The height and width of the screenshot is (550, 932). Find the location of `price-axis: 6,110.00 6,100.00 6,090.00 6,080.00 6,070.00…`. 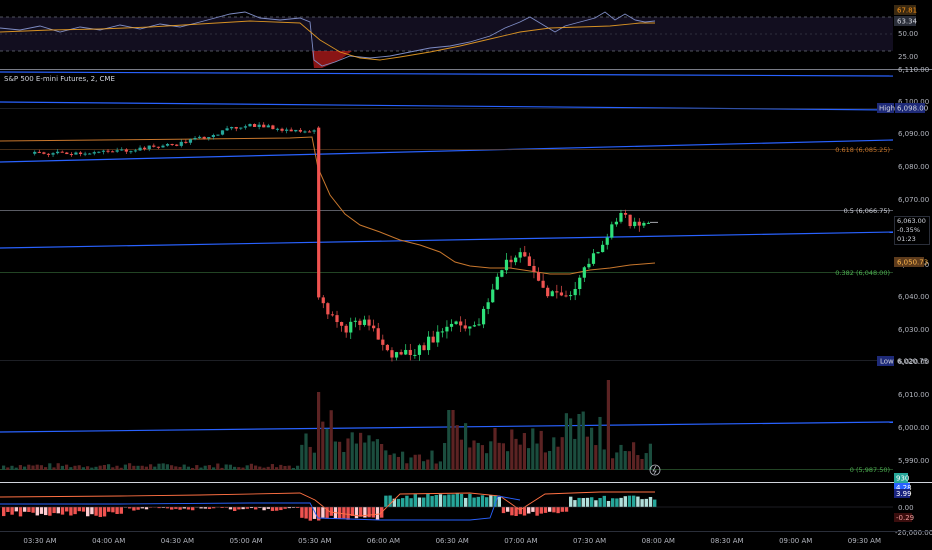

price-axis: 6,110.00 6,100.00 6,090.00 6,080.00 6,070.00… is located at coordinates (904, 271).